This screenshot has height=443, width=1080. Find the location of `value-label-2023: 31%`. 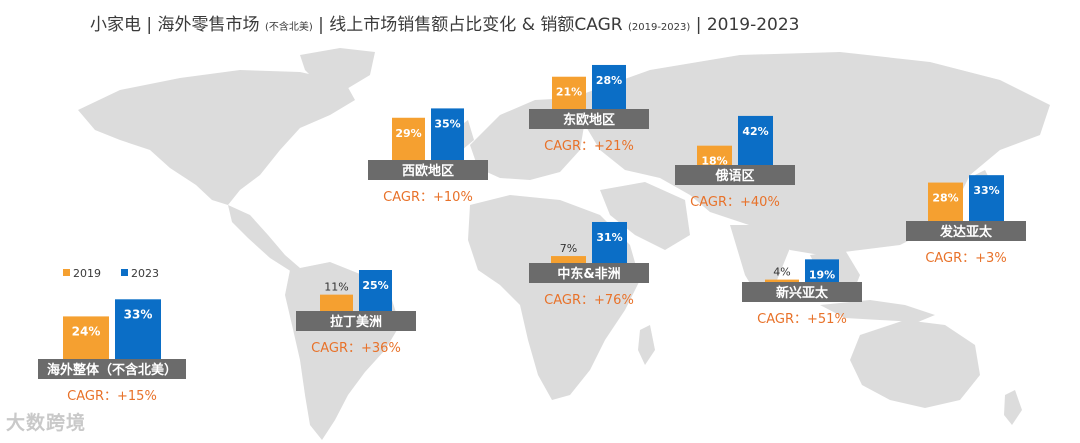

value-label-2023: 31% is located at coordinates (609, 237).